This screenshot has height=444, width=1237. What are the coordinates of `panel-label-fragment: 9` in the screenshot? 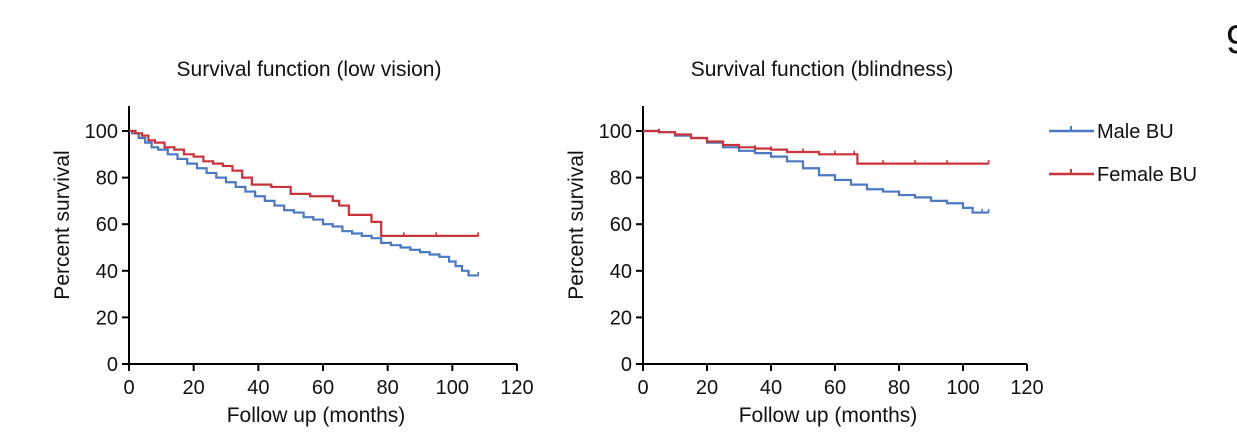 It's located at (1231, 40).